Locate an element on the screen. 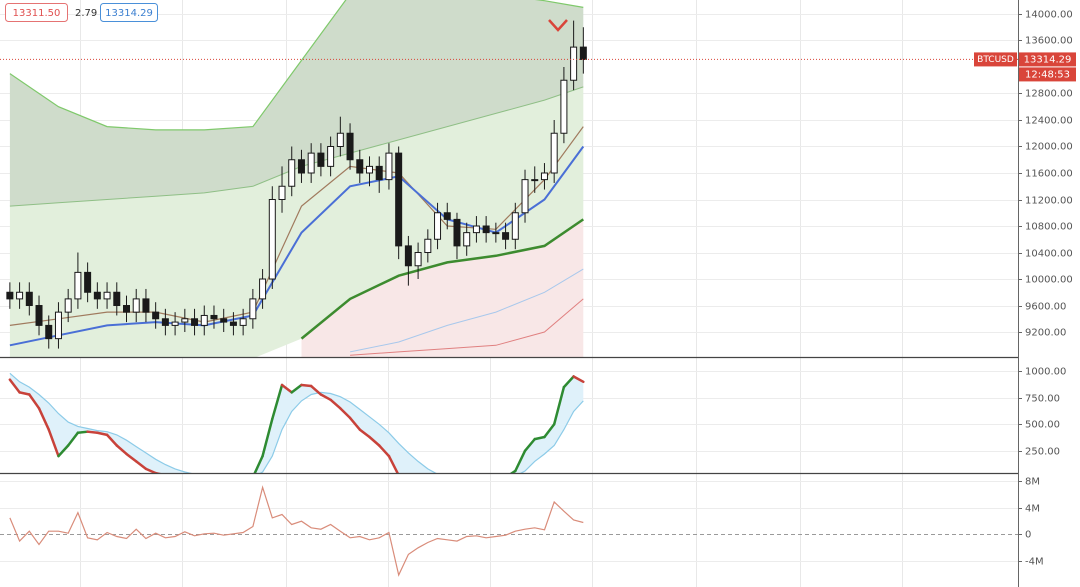 The image size is (1080, 587). series-line is located at coordinates (296, 422).